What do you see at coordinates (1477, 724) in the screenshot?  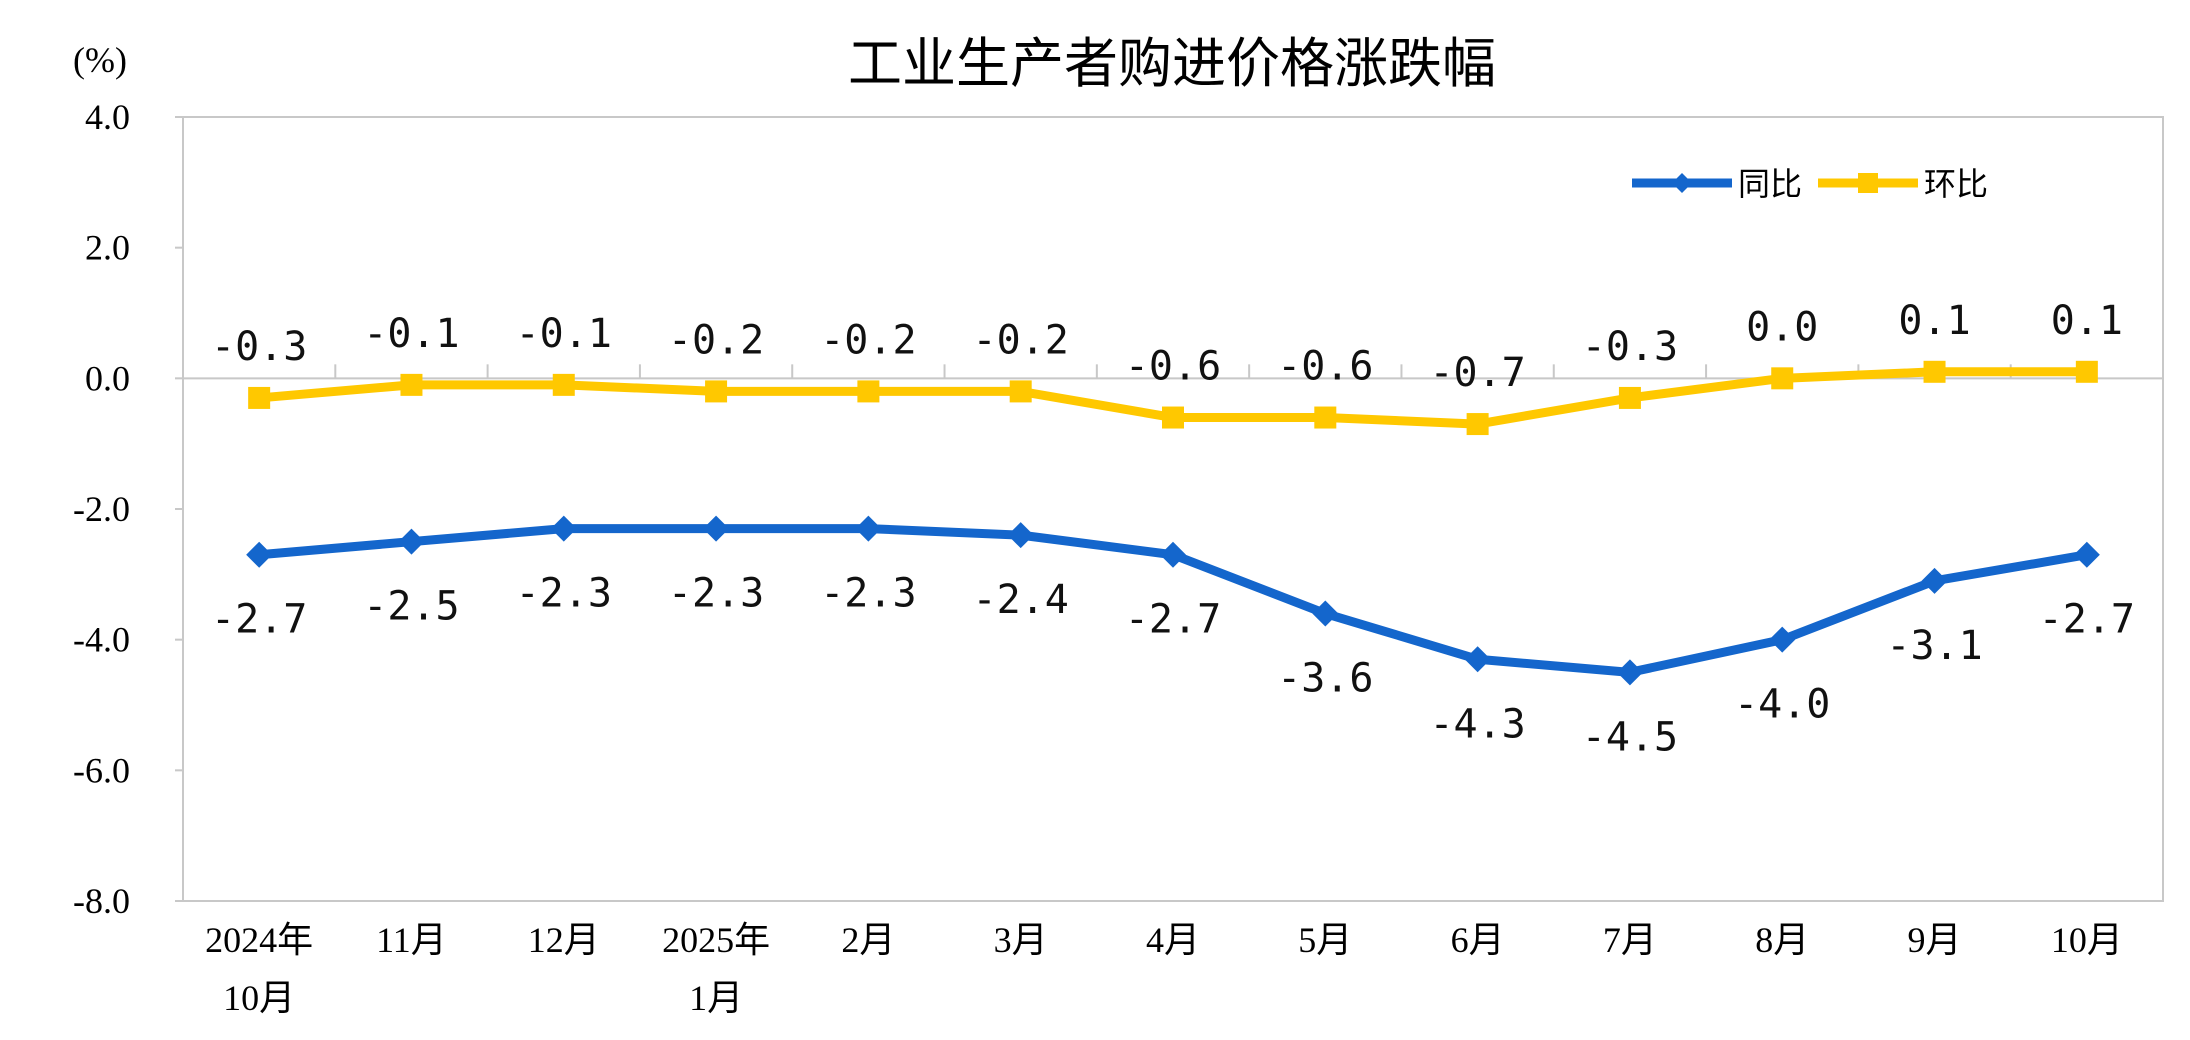 I see `data-label: -4.3` at bounding box center [1477, 724].